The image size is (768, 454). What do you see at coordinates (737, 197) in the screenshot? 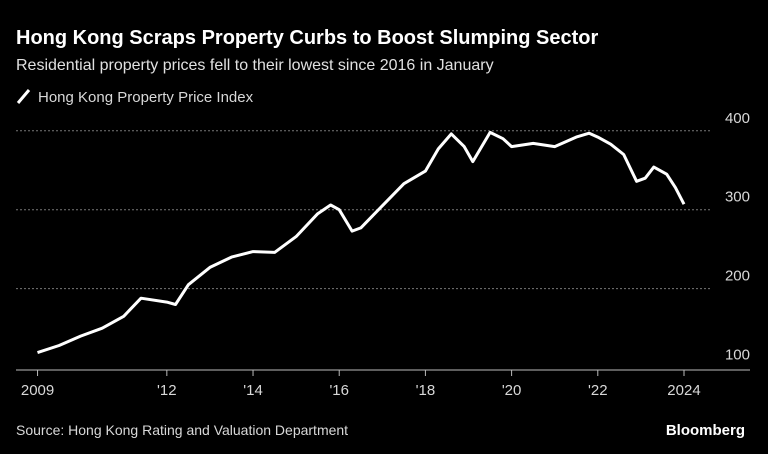
I see `y-tick-label: 300` at bounding box center [737, 197].